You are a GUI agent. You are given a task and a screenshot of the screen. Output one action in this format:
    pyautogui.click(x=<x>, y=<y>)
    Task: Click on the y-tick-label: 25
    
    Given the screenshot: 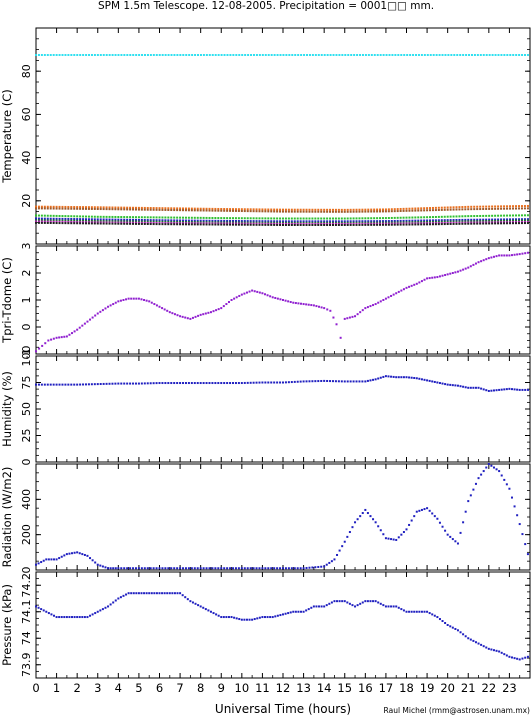 What is the action you would take?
    pyautogui.click(x=26, y=436)
    